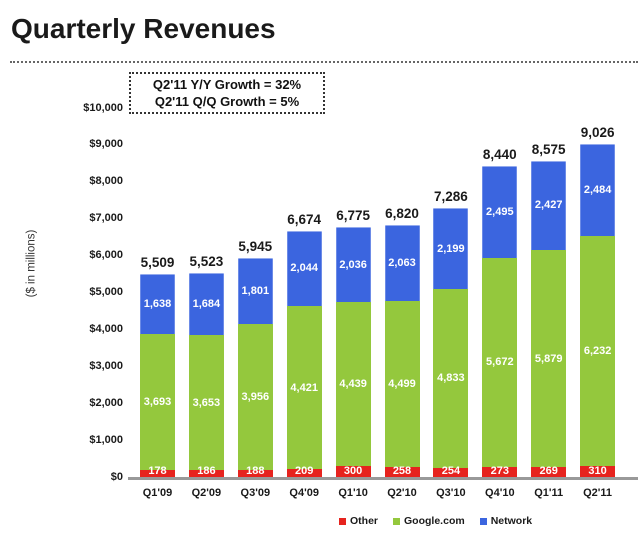  I want to click on bar-segment-network: 2,495, so click(500, 211).